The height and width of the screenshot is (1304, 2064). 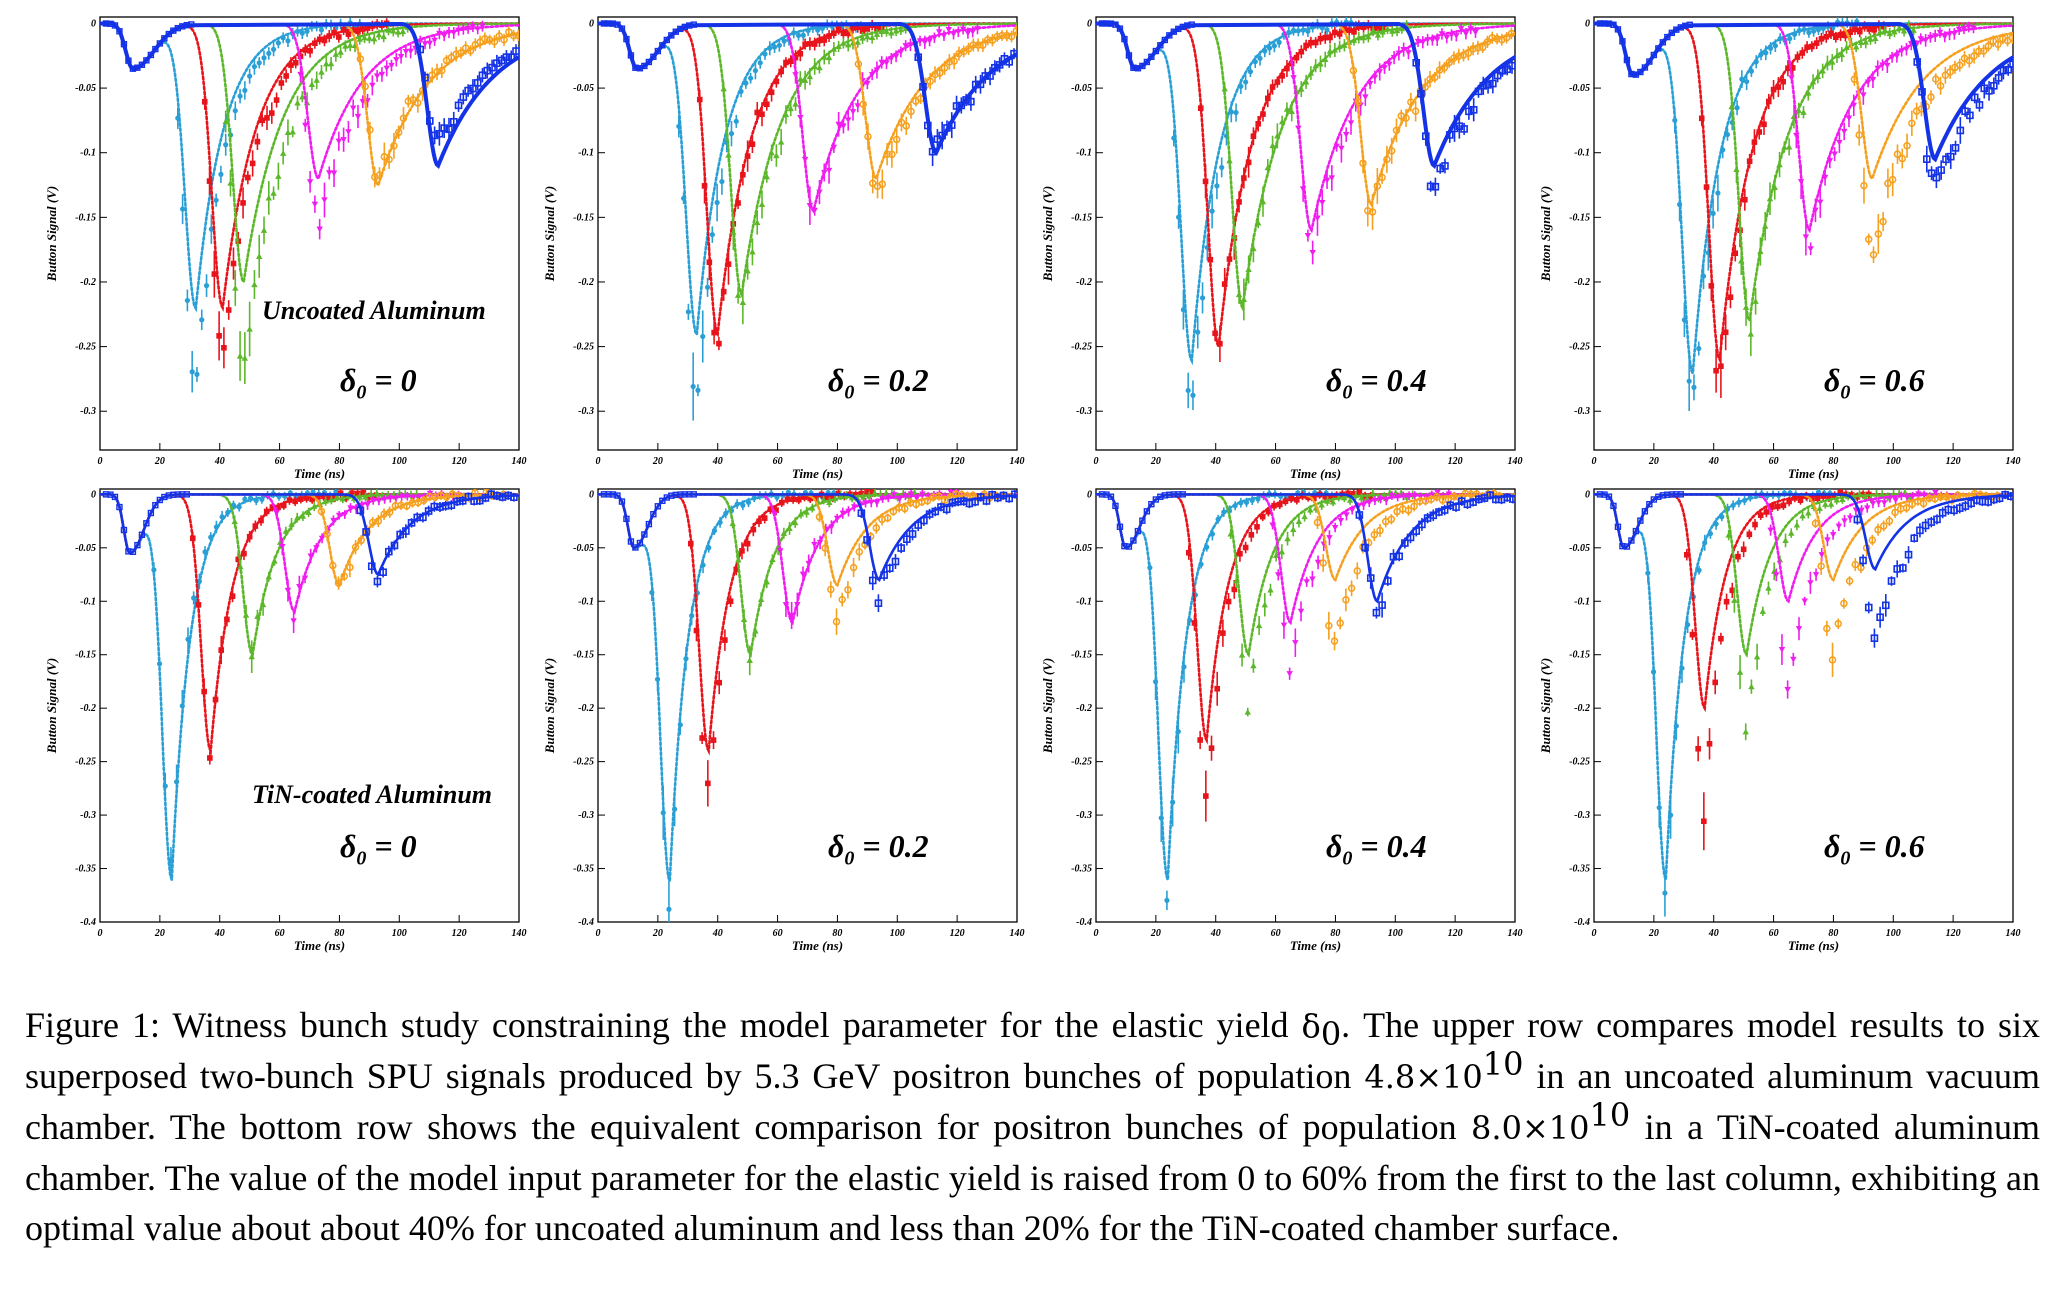 I want to click on y-axis-label: Button Signal (V), so click(x=51, y=234).